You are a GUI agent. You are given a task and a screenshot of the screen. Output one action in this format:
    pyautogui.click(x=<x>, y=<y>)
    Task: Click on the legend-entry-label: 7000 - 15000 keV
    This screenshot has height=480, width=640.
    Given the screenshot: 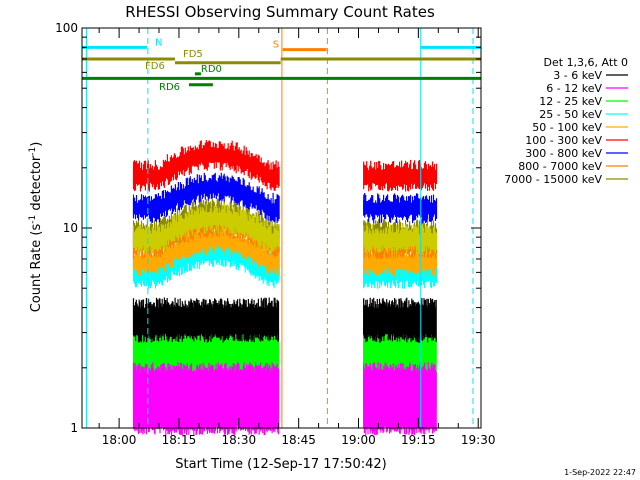 What is the action you would take?
    pyautogui.click(x=553, y=179)
    